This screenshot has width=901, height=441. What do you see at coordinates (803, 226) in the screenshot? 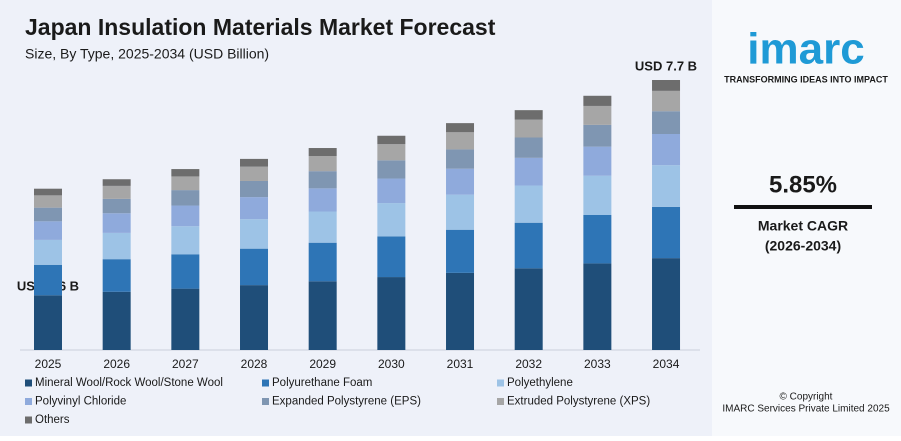
I see `cagr-label: Market CAGR` at bounding box center [803, 226].